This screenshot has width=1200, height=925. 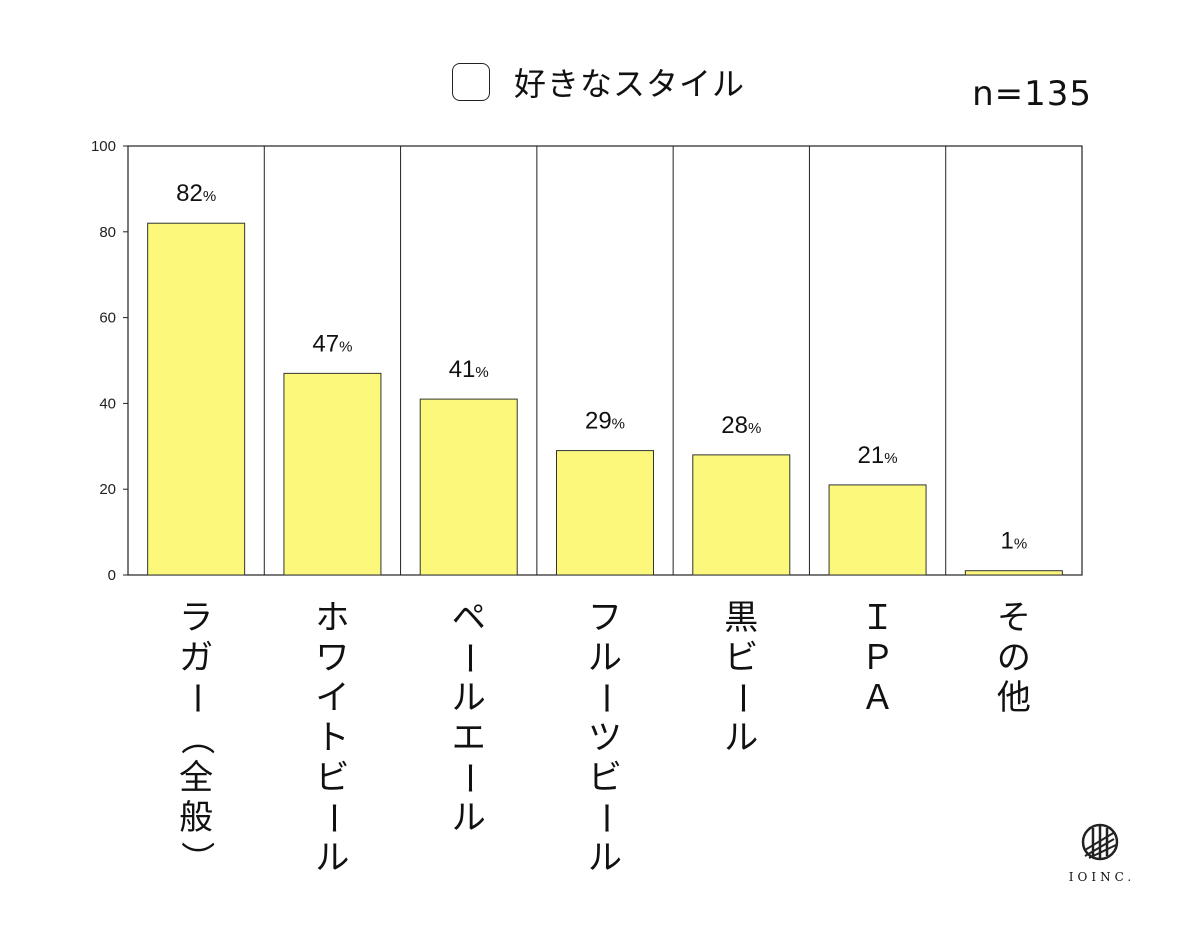 What do you see at coordinates (471, 82) in the screenshot?
I see `legend-swatch` at bounding box center [471, 82].